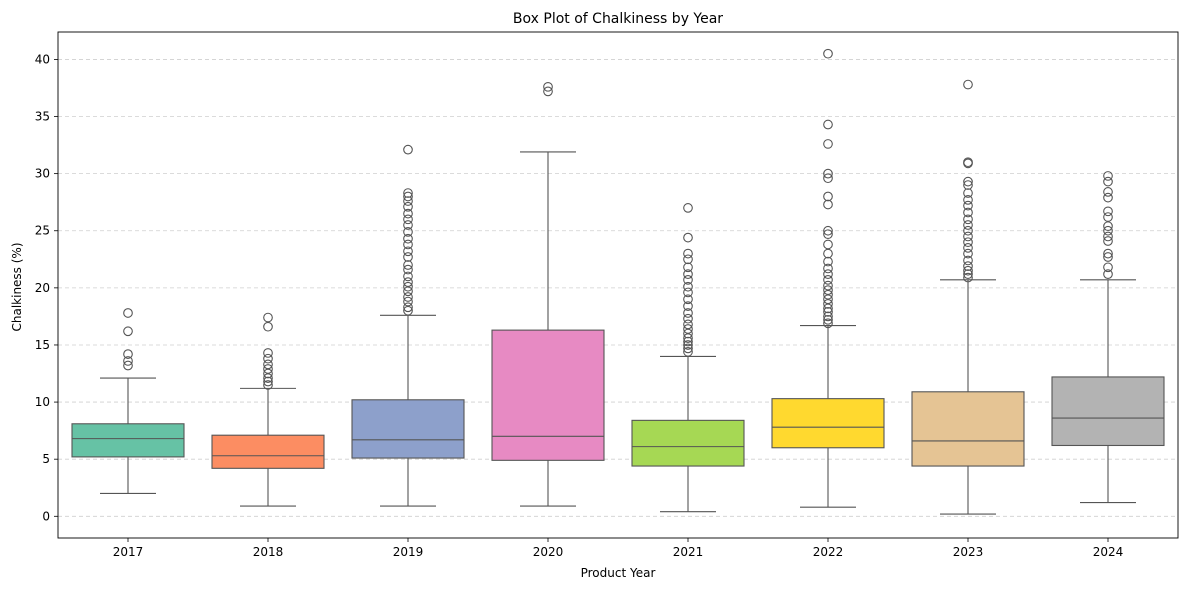 The height and width of the screenshot is (590, 1189). Describe the element at coordinates (688, 358) in the screenshot. I see `box-group-2021` at that location.